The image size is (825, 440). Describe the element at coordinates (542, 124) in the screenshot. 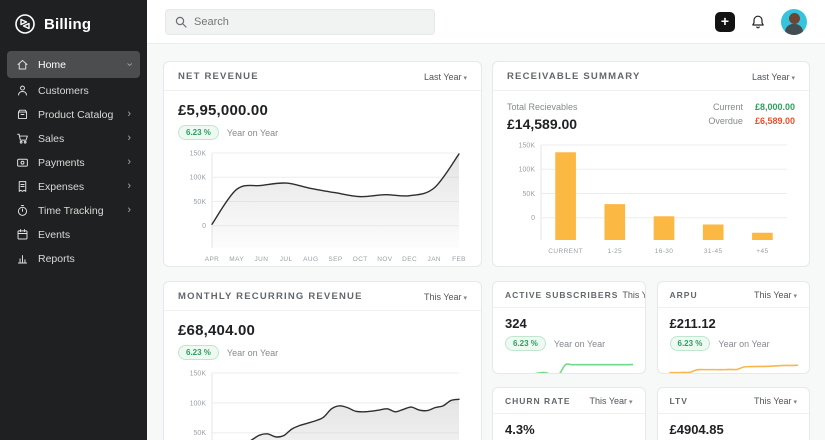

I see `total-receivables-value: £14,589.00` at that location.